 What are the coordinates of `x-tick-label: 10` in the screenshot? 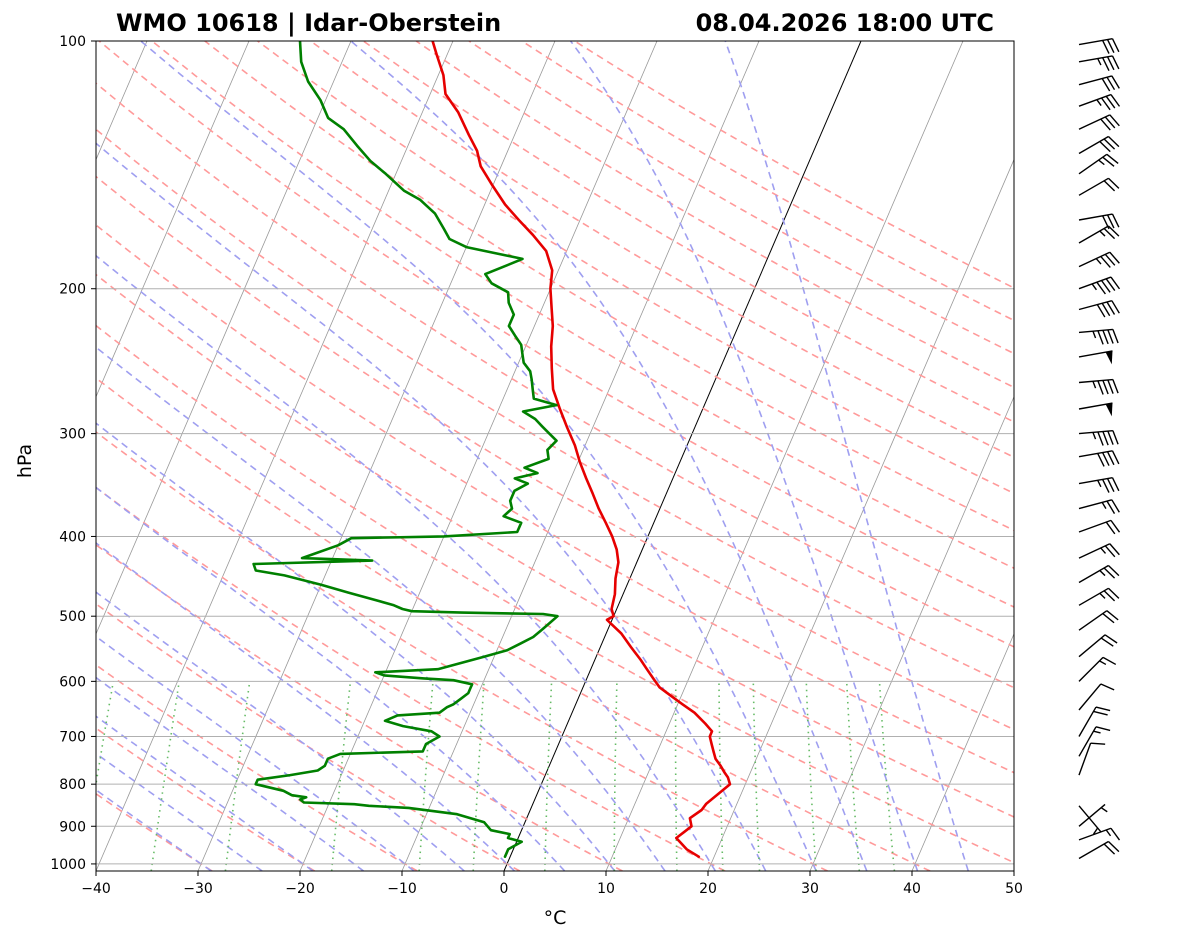 It's located at (606, 889).